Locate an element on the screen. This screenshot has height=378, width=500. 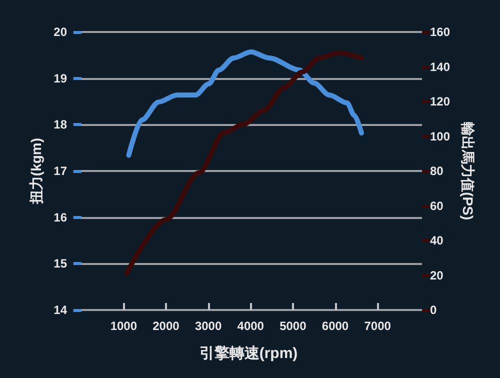
y-tick-label: 16 is located at coordinates (61, 217).